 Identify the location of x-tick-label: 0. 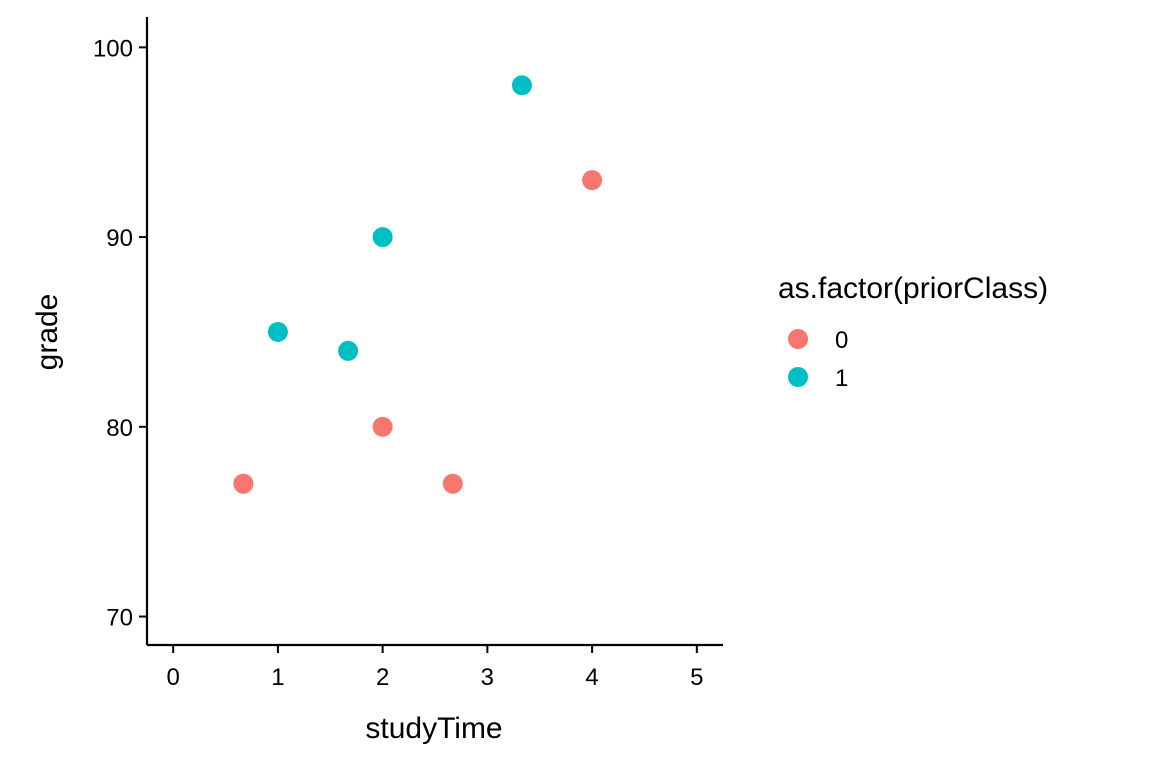
(173, 677).